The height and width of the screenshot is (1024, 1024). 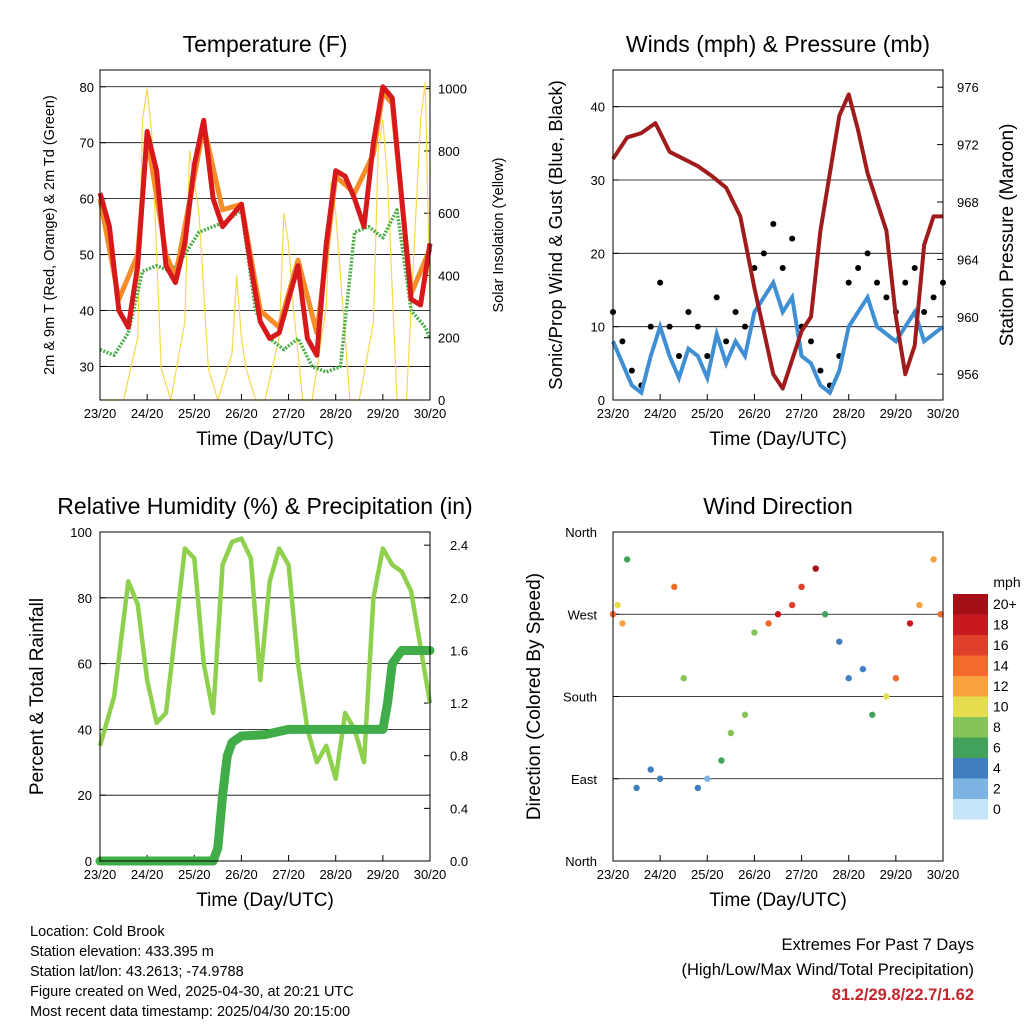 I want to click on y-tick-label: 70, so click(x=87, y=143).